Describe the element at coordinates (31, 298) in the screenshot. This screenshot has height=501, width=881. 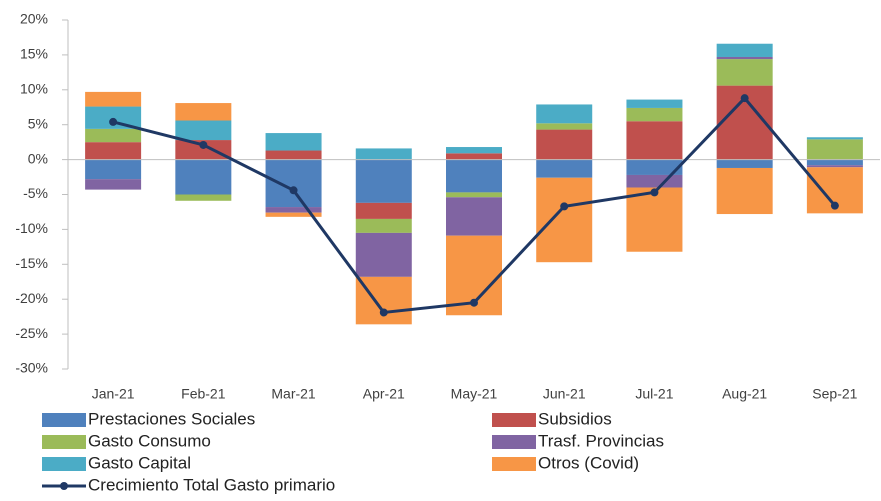
I see `y-tick-label: -20%` at that location.